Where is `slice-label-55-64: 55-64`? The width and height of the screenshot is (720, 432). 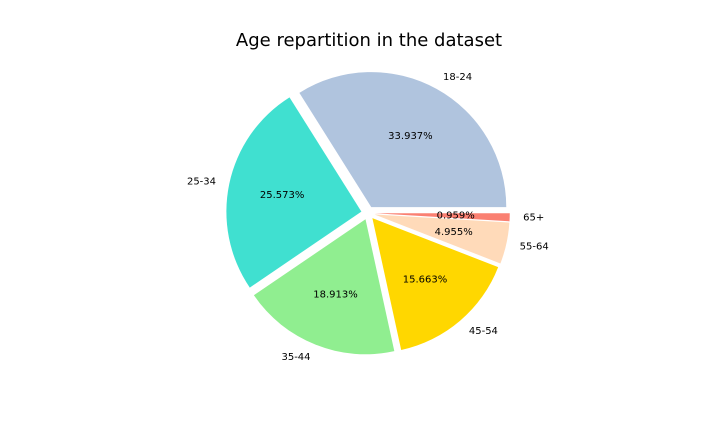
slice-label-55-64: 55-64 is located at coordinates (534, 246).